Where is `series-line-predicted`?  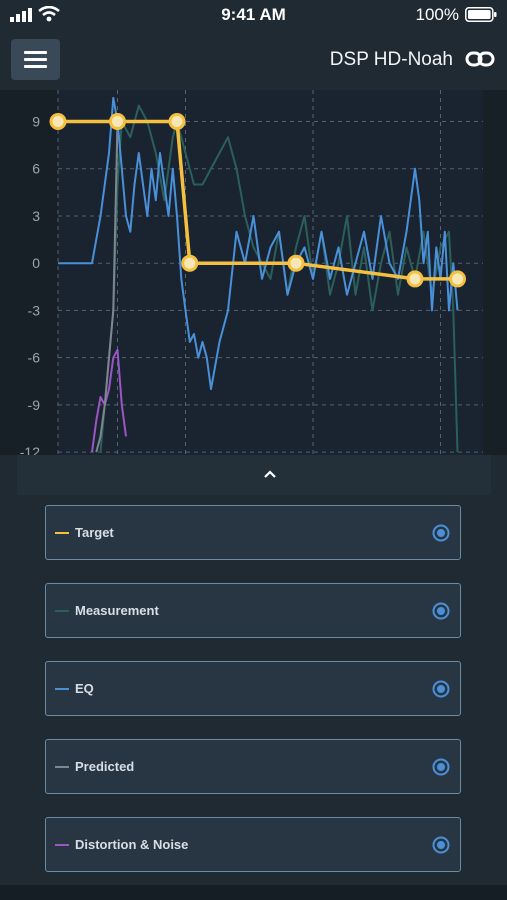 series-line-predicted is located at coordinates (107, 287).